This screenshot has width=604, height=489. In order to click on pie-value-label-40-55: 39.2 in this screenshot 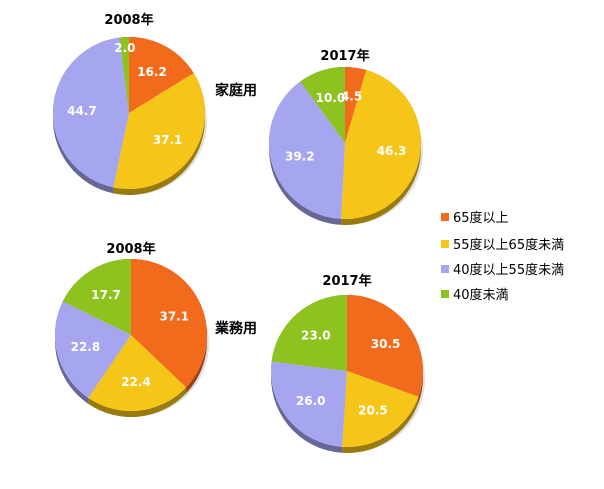, I will do `click(300, 156)`.